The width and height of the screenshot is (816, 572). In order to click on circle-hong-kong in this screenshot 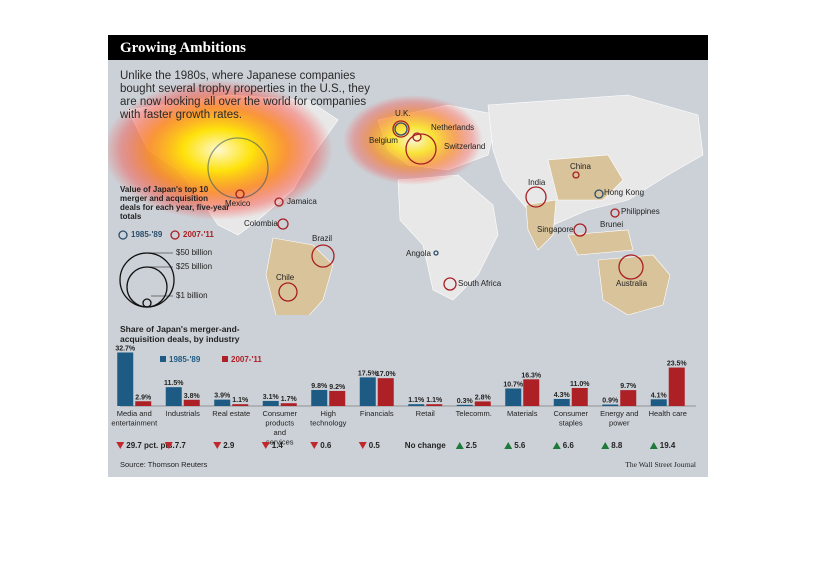, I will do `click(599, 194)`.